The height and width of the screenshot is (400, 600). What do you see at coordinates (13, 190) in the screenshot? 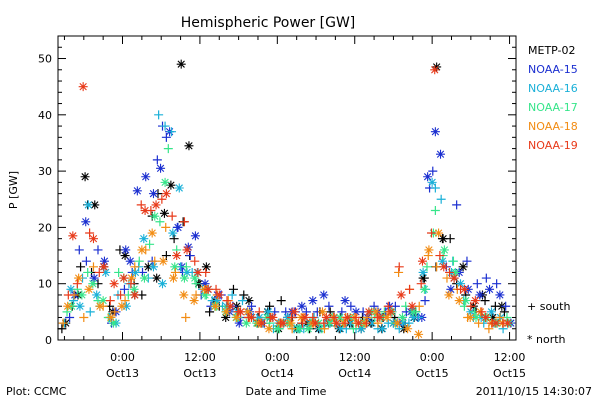
I see `y-axis-label: P [GW]` at bounding box center [13, 190].